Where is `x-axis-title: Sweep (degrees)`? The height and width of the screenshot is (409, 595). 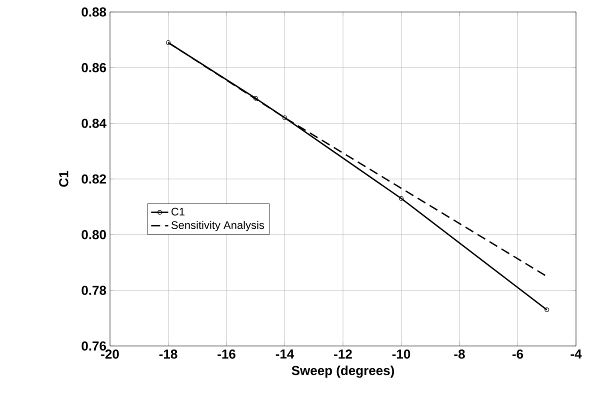
x-axis-title: Sweep (degrees) is located at coordinates (343, 372).